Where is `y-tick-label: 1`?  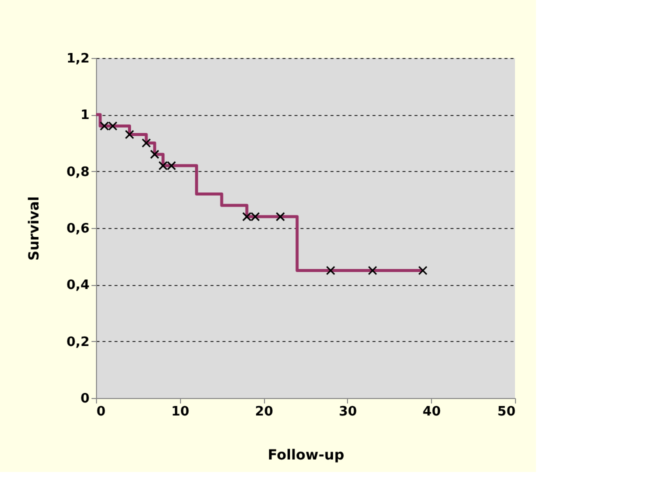 y-tick-label: 1 is located at coordinates (85, 116).